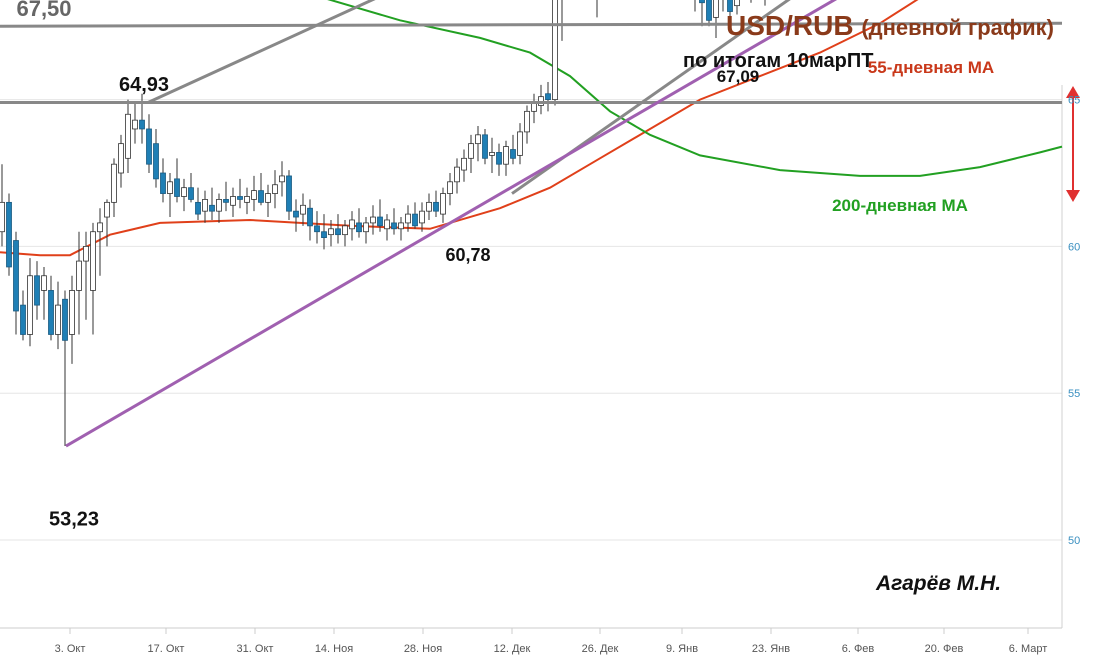 The width and height of the screenshot is (1110, 660). Describe the element at coordinates (74, 519) in the screenshot. I see `annotation-label: 53,23` at that location.